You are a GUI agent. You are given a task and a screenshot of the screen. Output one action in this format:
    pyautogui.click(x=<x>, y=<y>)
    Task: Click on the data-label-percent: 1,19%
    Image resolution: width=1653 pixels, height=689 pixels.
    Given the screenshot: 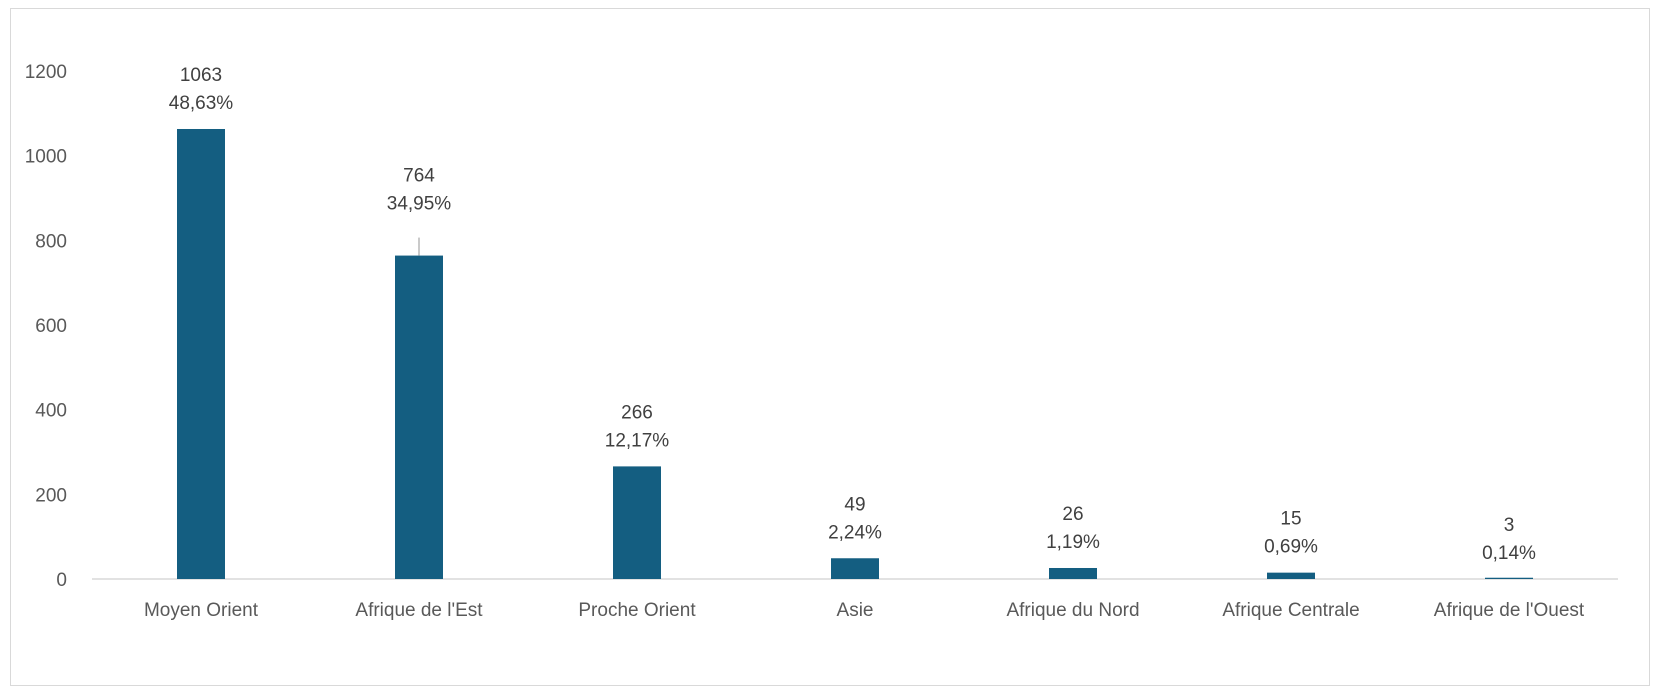 What is the action you would take?
    pyautogui.click(x=1073, y=542)
    